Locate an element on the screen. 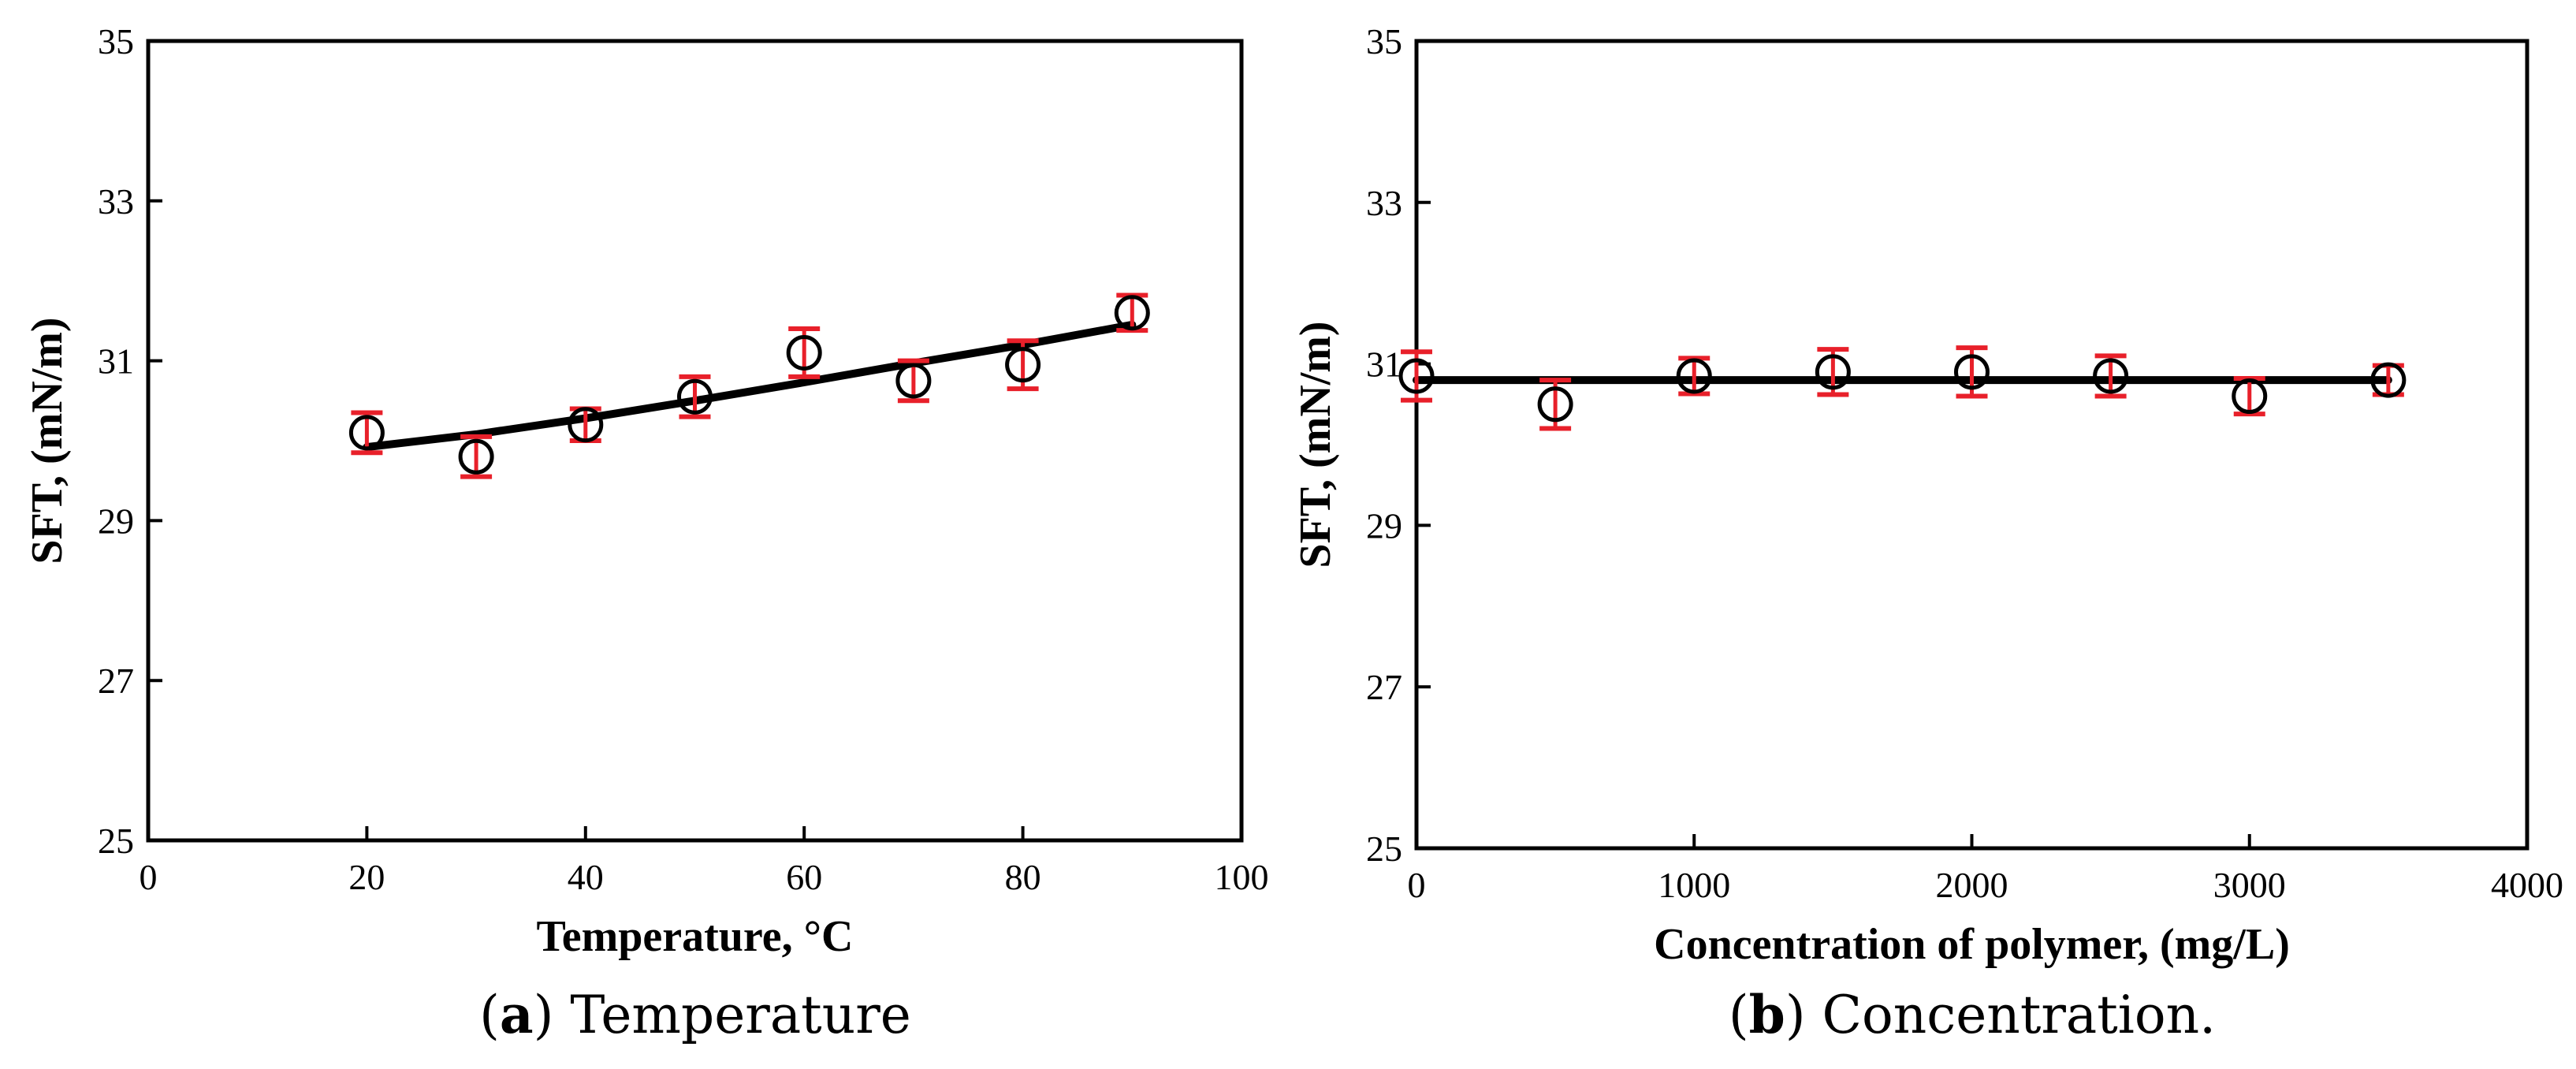  caption-letter: b is located at coordinates (1767, 1014).